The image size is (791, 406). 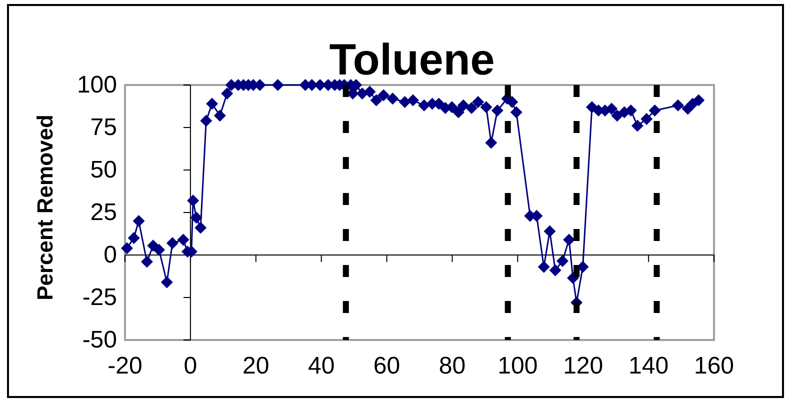 What do you see at coordinates (386, 366) in the screenshot?
I see `x-tick-label: 60` at bounding box center [386, 366].